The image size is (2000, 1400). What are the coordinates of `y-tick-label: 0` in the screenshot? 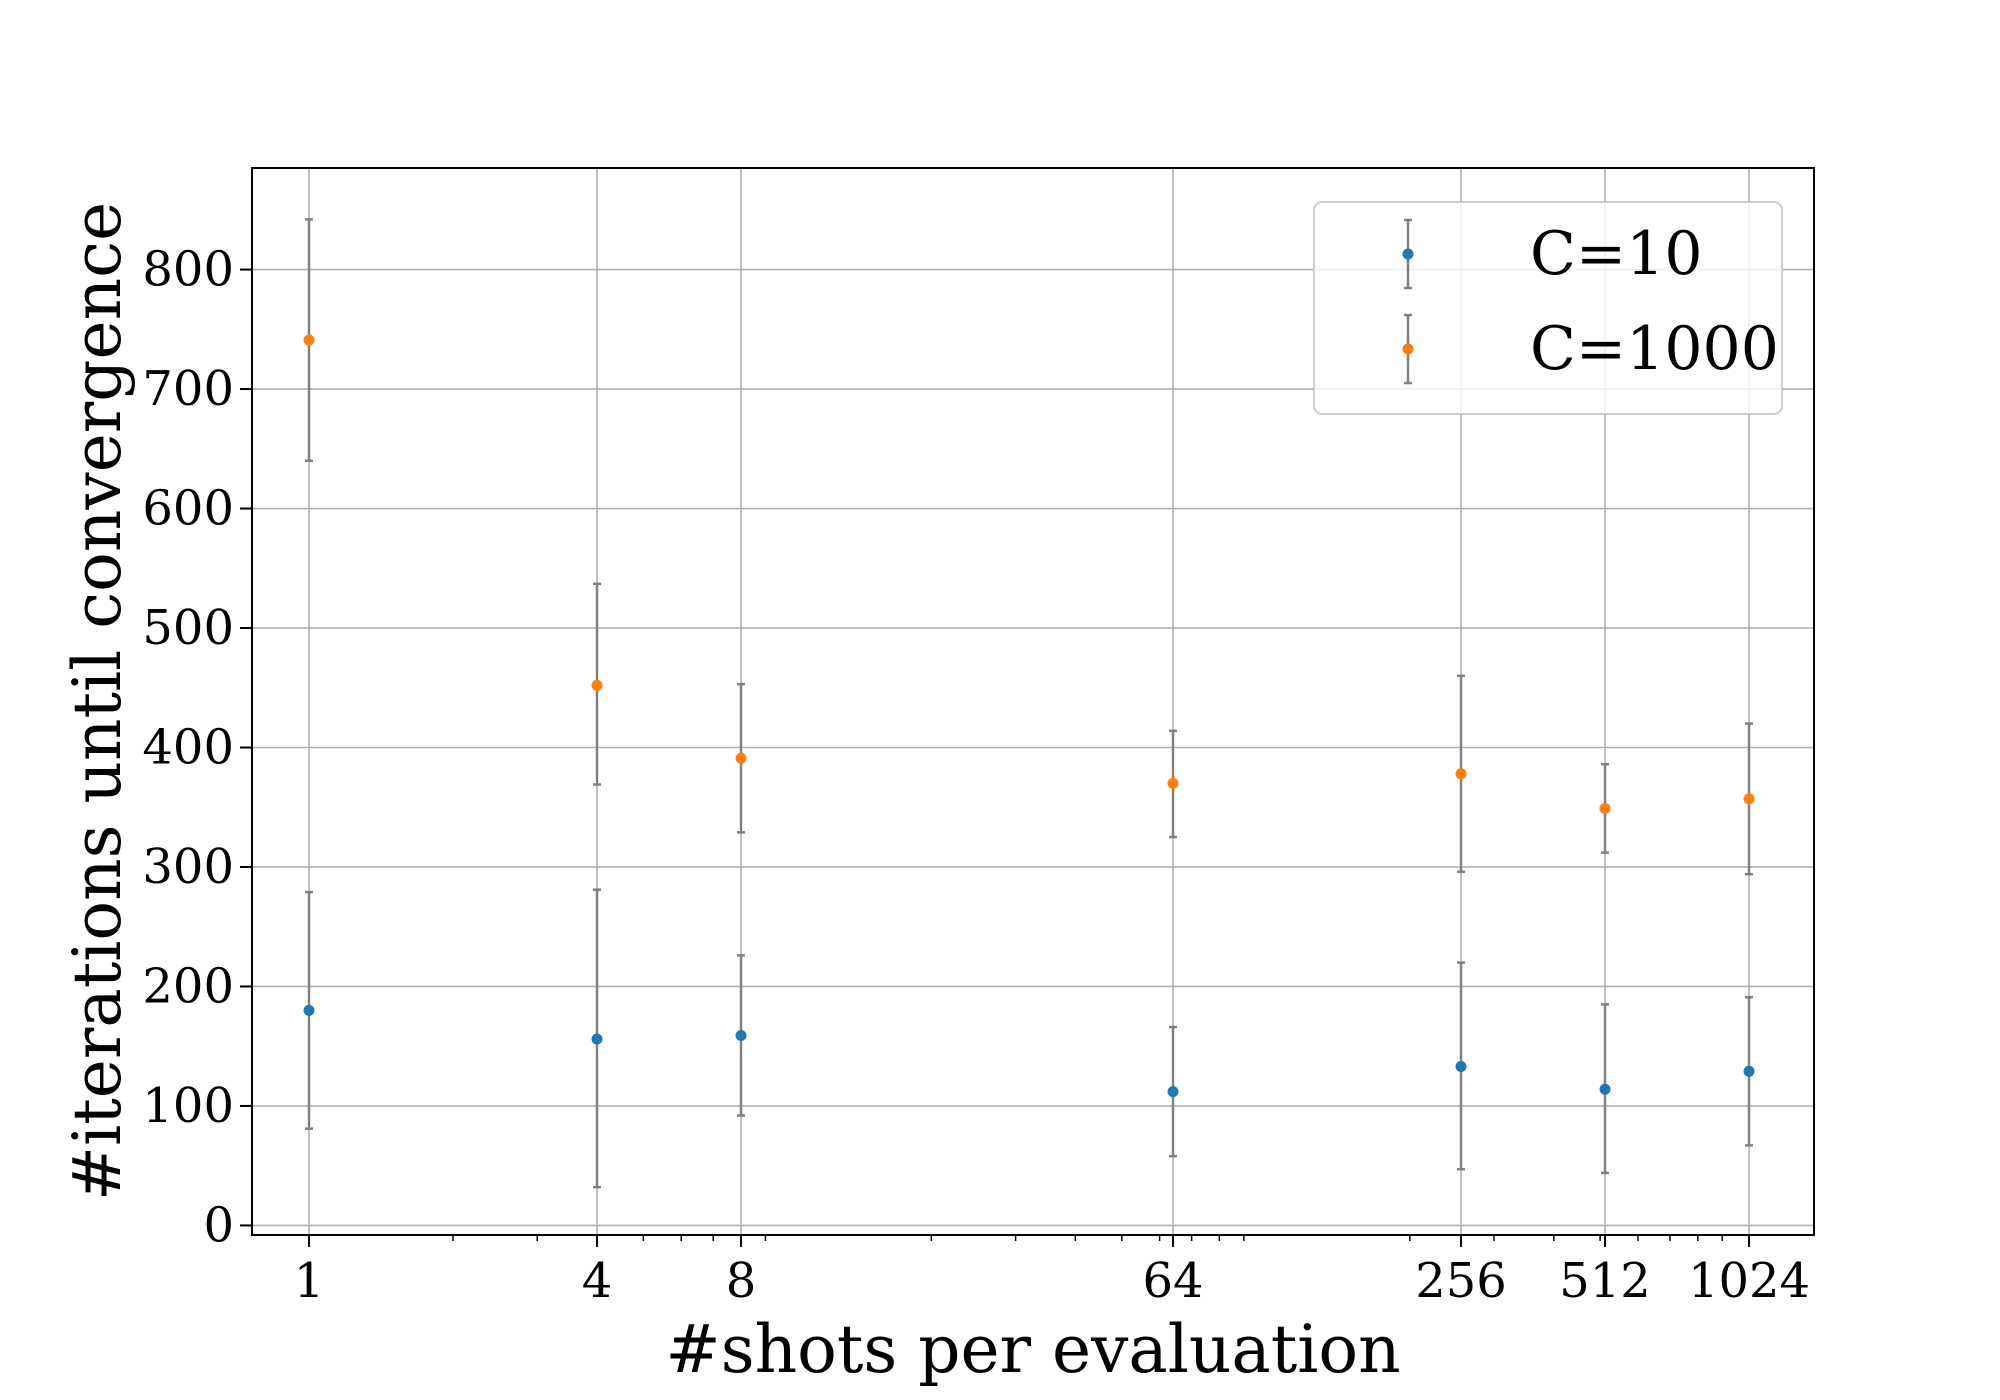 It's located at (218, 1225).